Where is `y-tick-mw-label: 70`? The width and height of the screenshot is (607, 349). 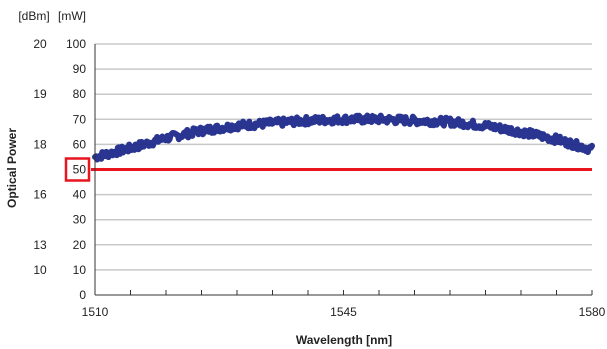
y-tick-mw-label: 70 is located at coordinates (80, 119).